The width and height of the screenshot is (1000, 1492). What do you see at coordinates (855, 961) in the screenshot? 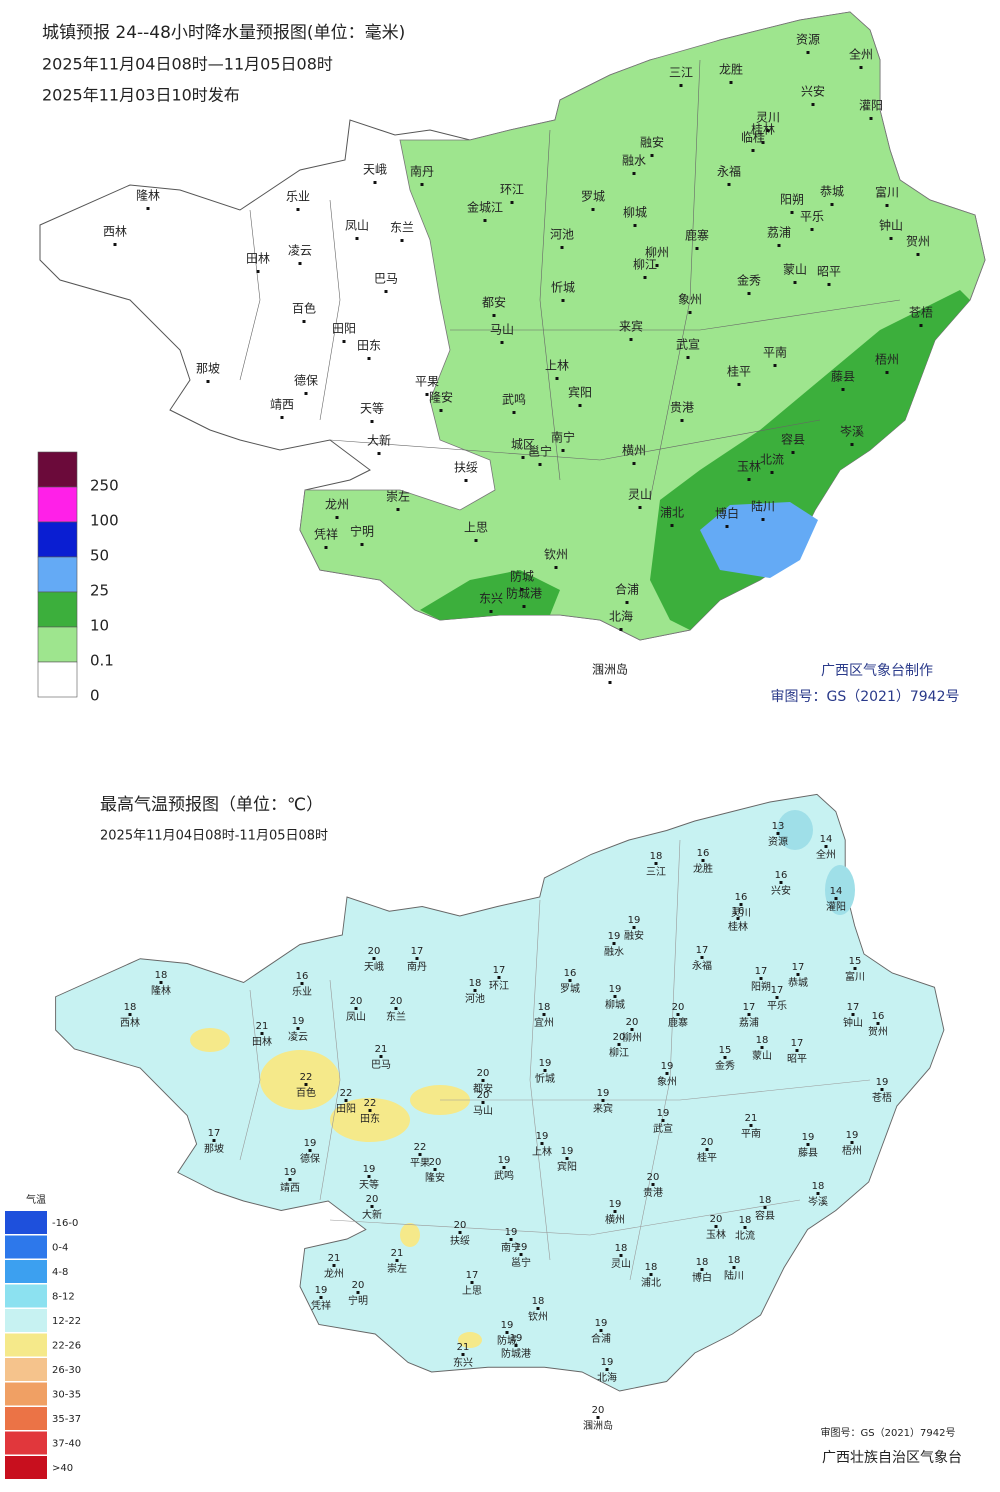
I see `station-temp: 15` at bounding box center [855, 961].